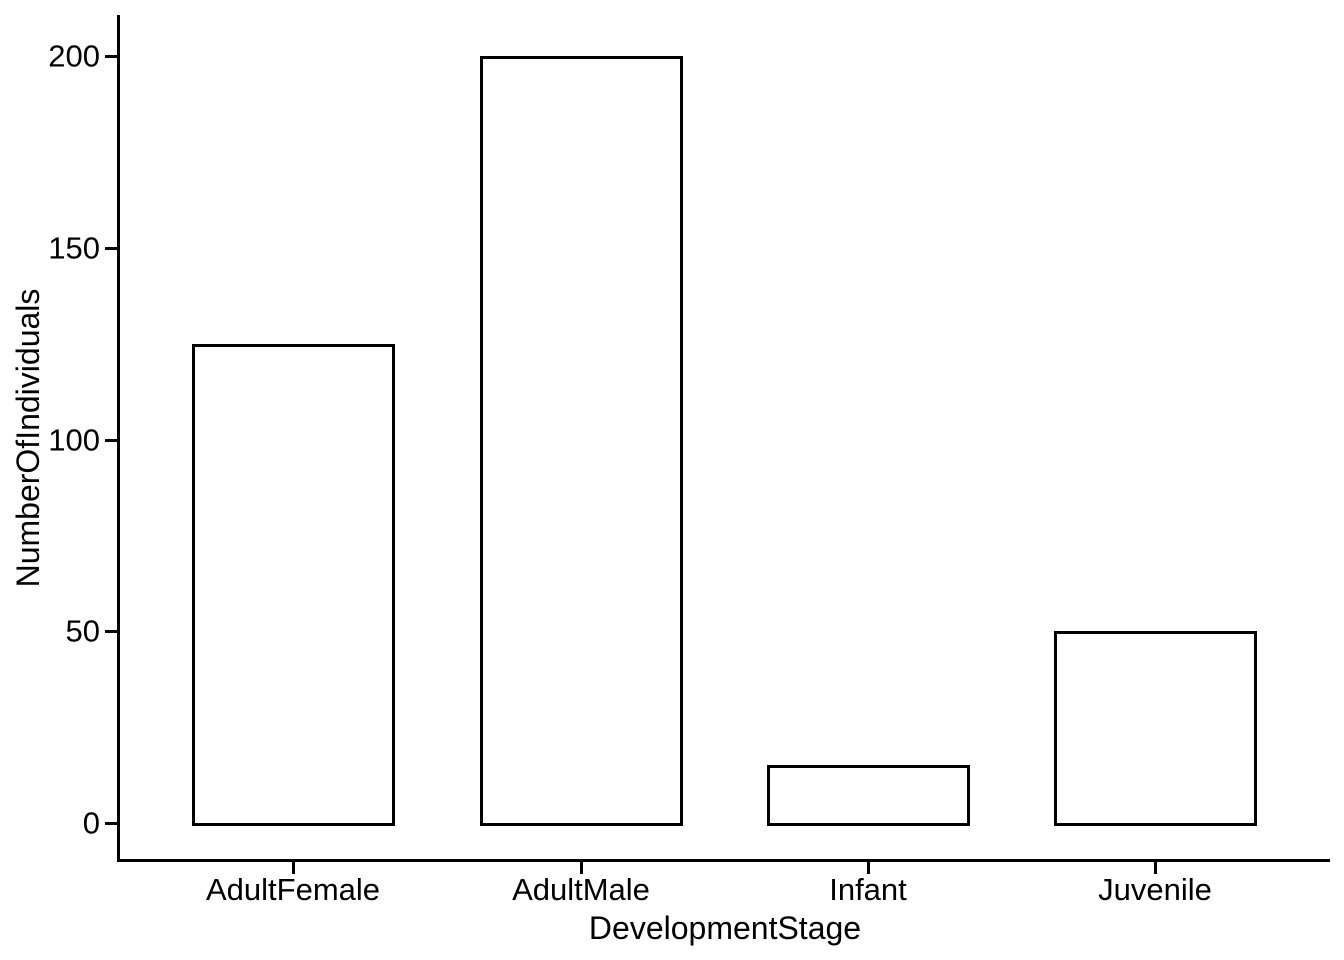 The image size is (1344, 960). What do you see at coordinates (91, 823) in the screenshot?
I see `y-tick-label-0: 0` at bounding box center [91, 823].